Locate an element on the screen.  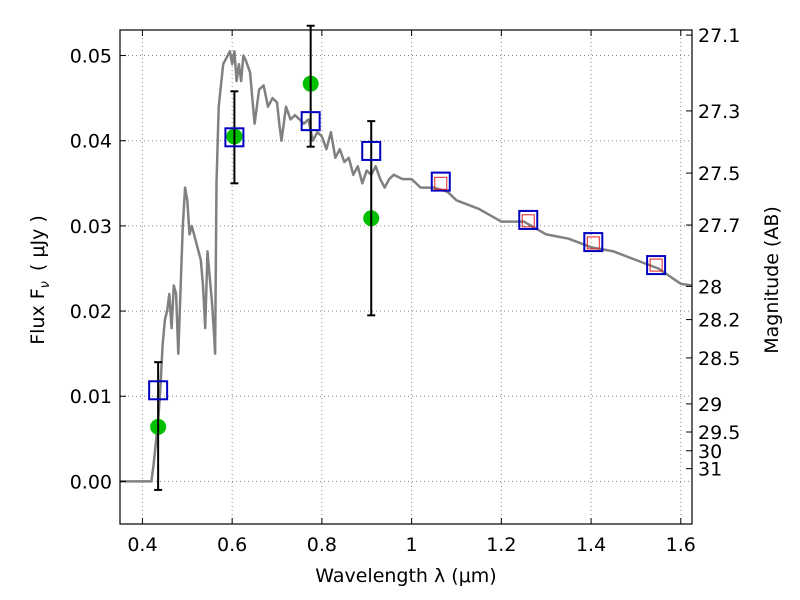
right-tick-label: 27.1 is located at coordinates (719, 36).